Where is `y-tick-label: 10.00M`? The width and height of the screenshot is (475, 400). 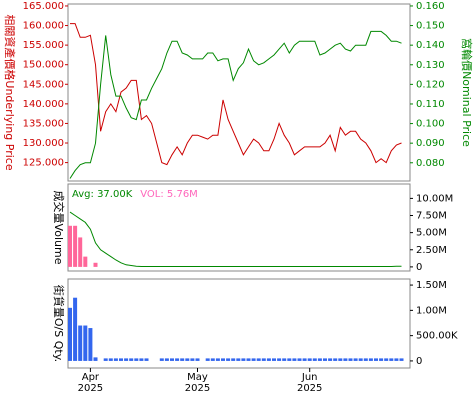
y-tick-label: 10.00M is located at coordinates (434, 198).